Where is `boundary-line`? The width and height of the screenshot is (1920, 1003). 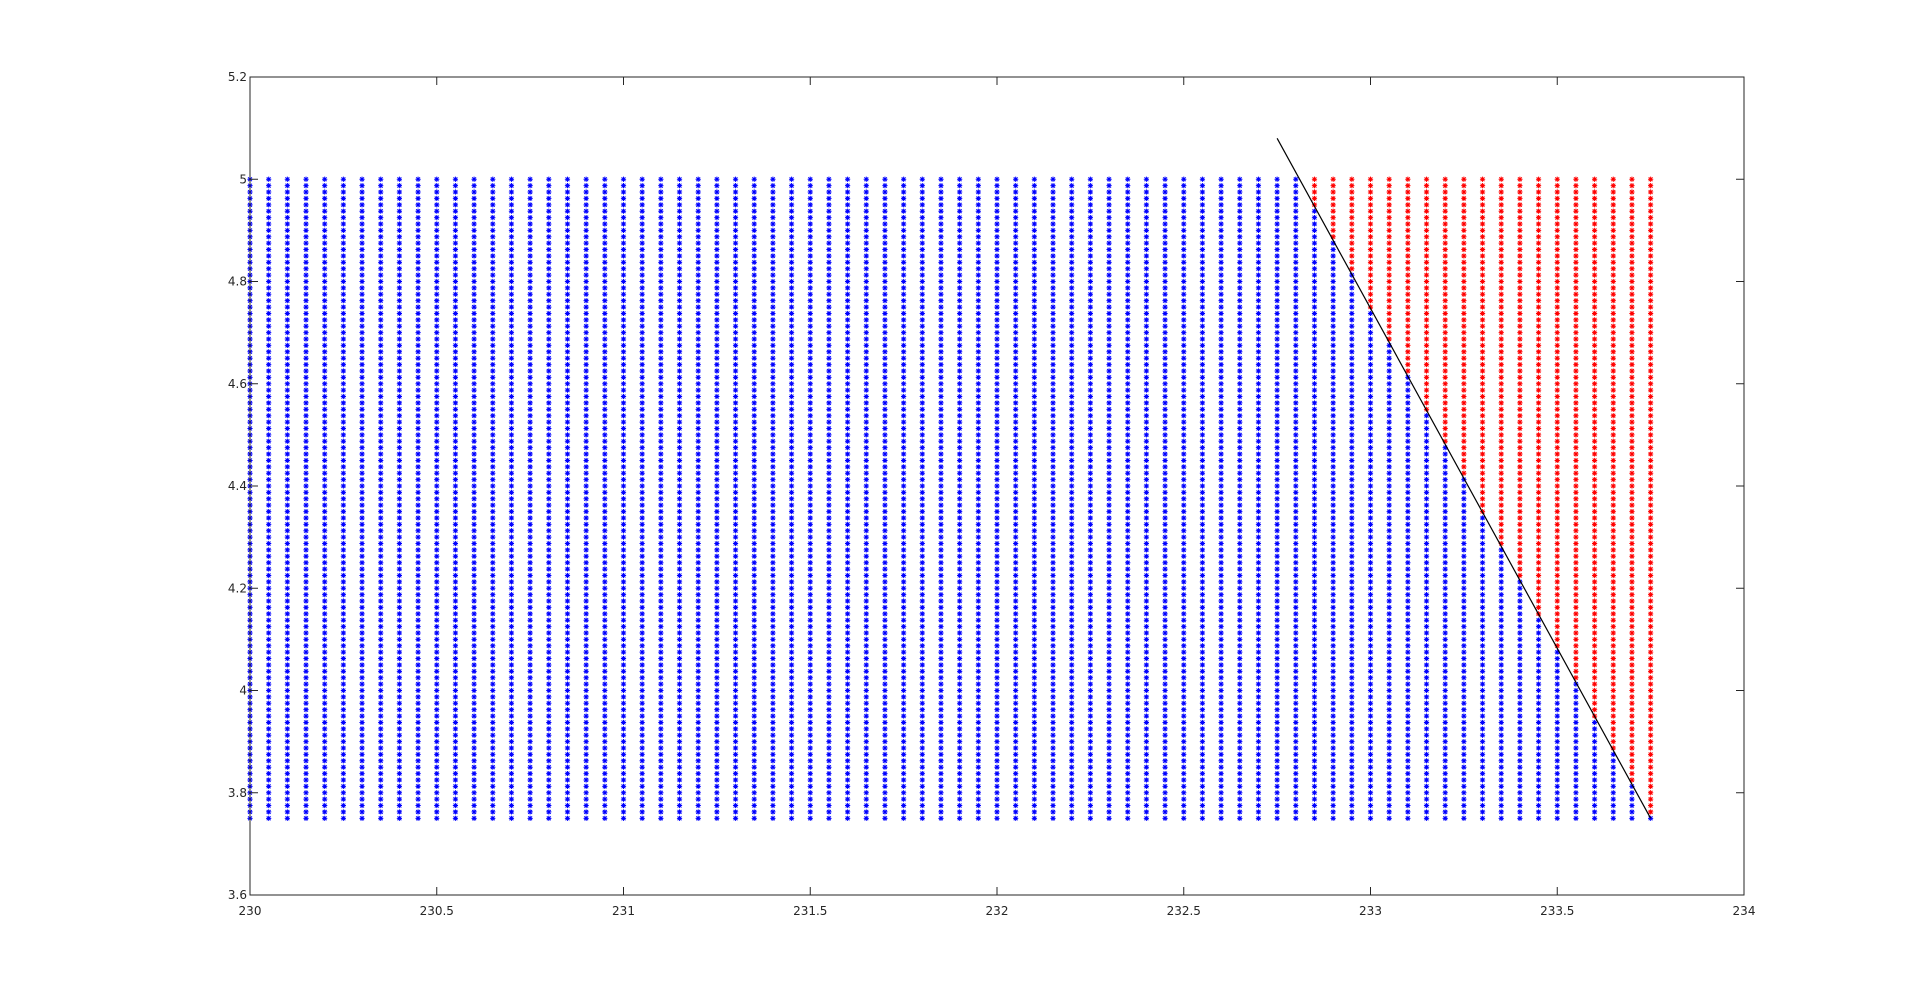 boundary-line is located at coordinates (1464, 478).